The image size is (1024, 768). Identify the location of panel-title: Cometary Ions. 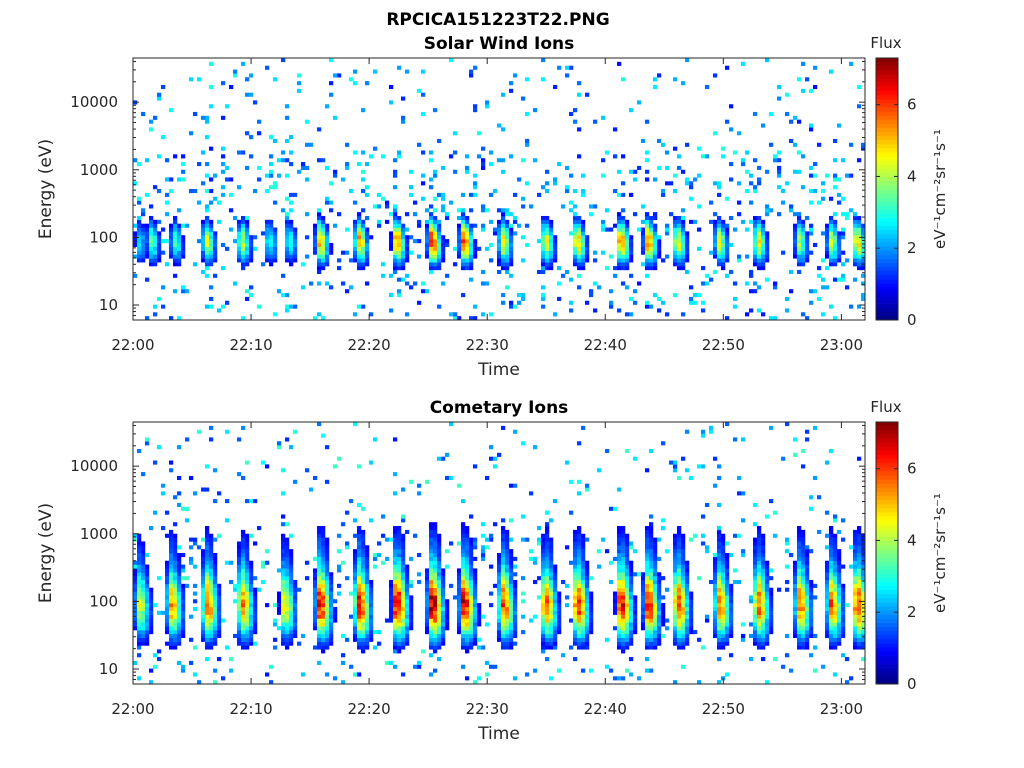
(499, 408).